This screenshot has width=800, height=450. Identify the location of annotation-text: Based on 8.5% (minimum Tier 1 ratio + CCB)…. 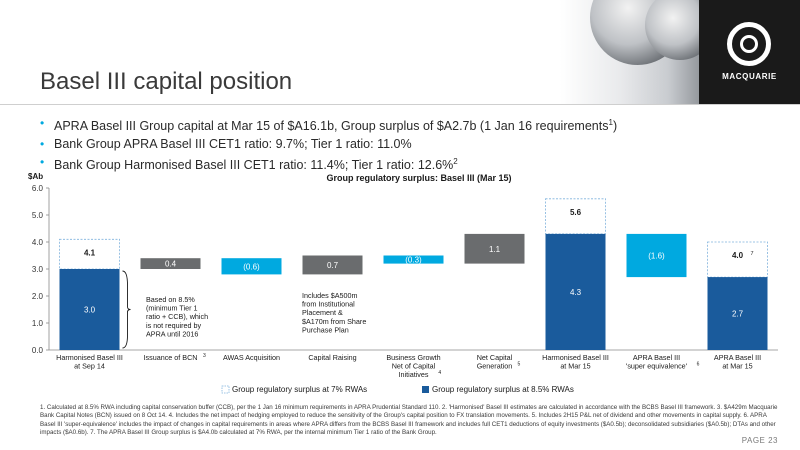
(177, 316).